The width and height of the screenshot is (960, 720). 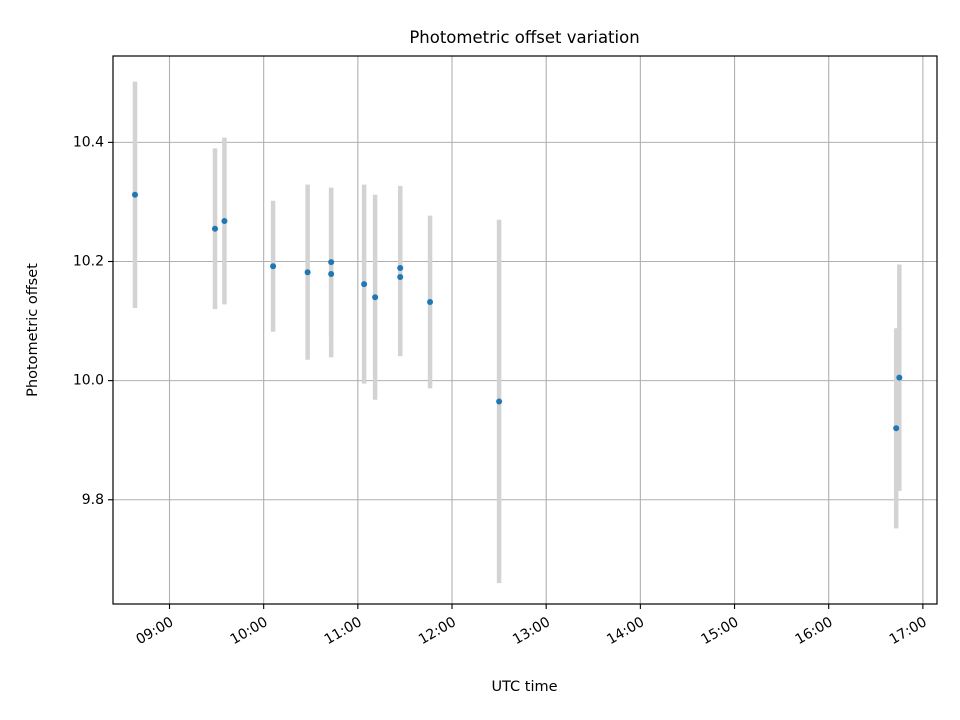 I want to click on y-tick-label: 10.4, so click(x=88, y=142).